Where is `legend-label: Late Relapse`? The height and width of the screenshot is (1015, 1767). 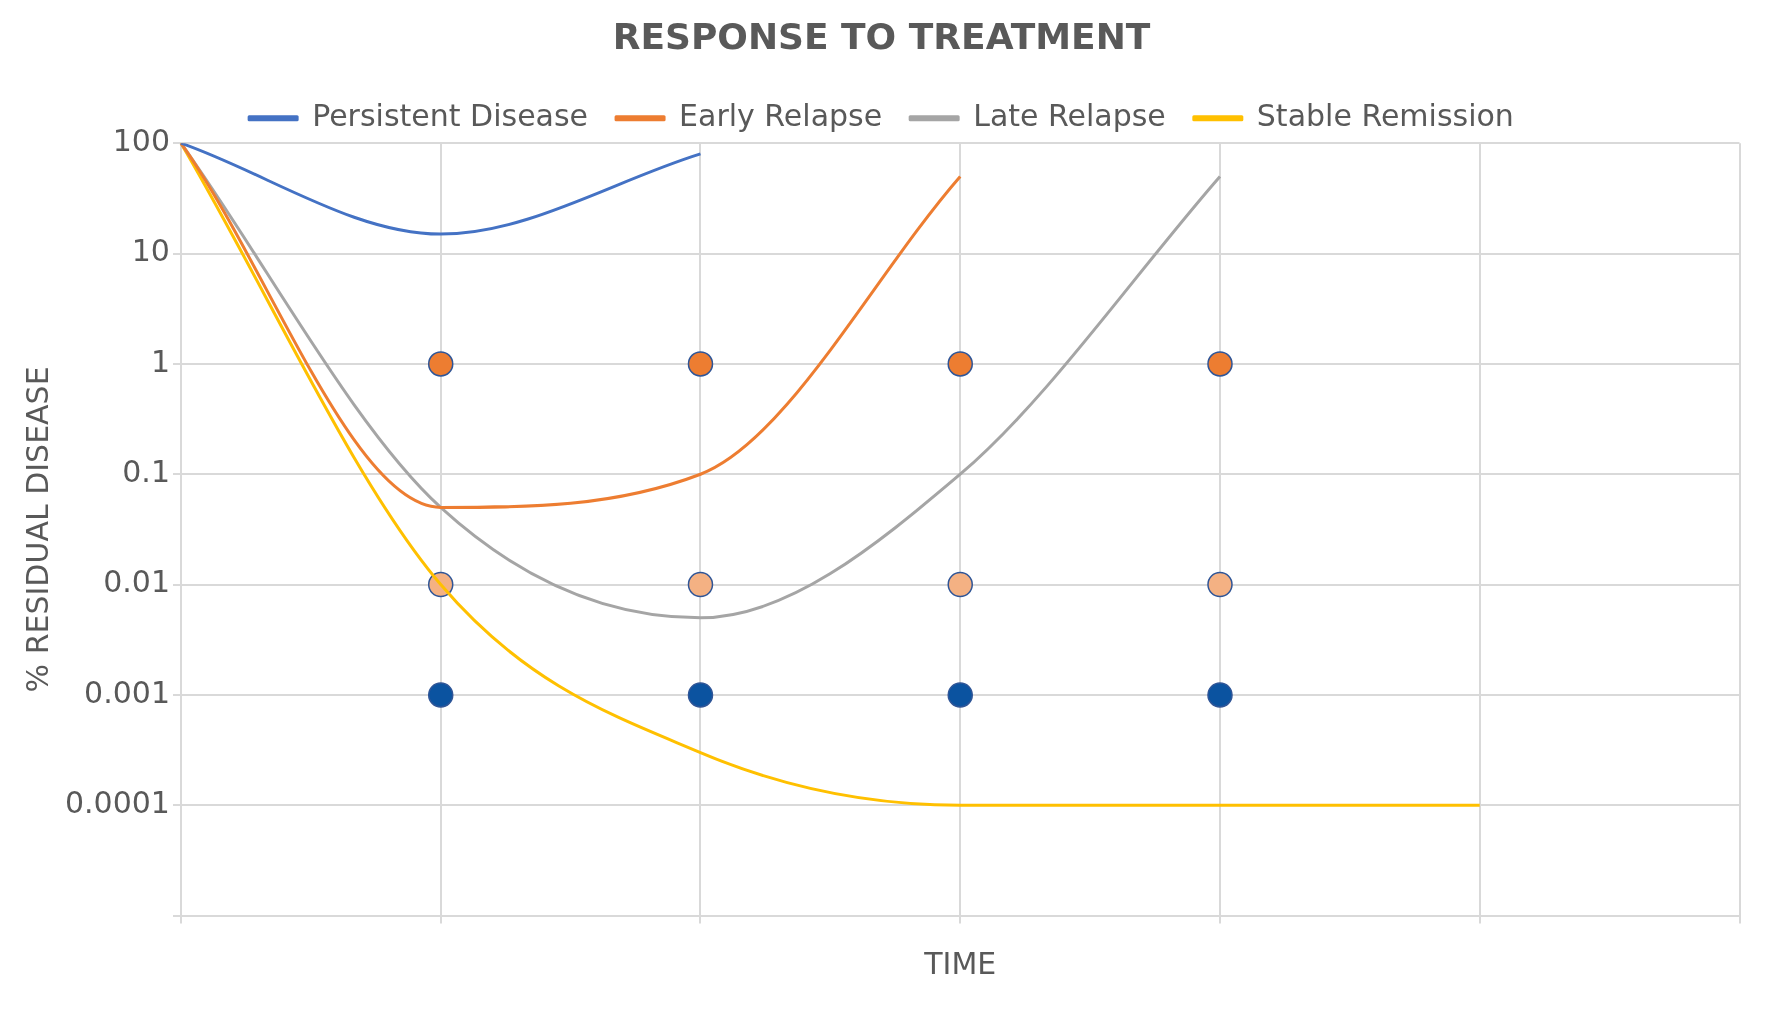 legend-label: Late Relapse is located at coordinates (1069, 115).